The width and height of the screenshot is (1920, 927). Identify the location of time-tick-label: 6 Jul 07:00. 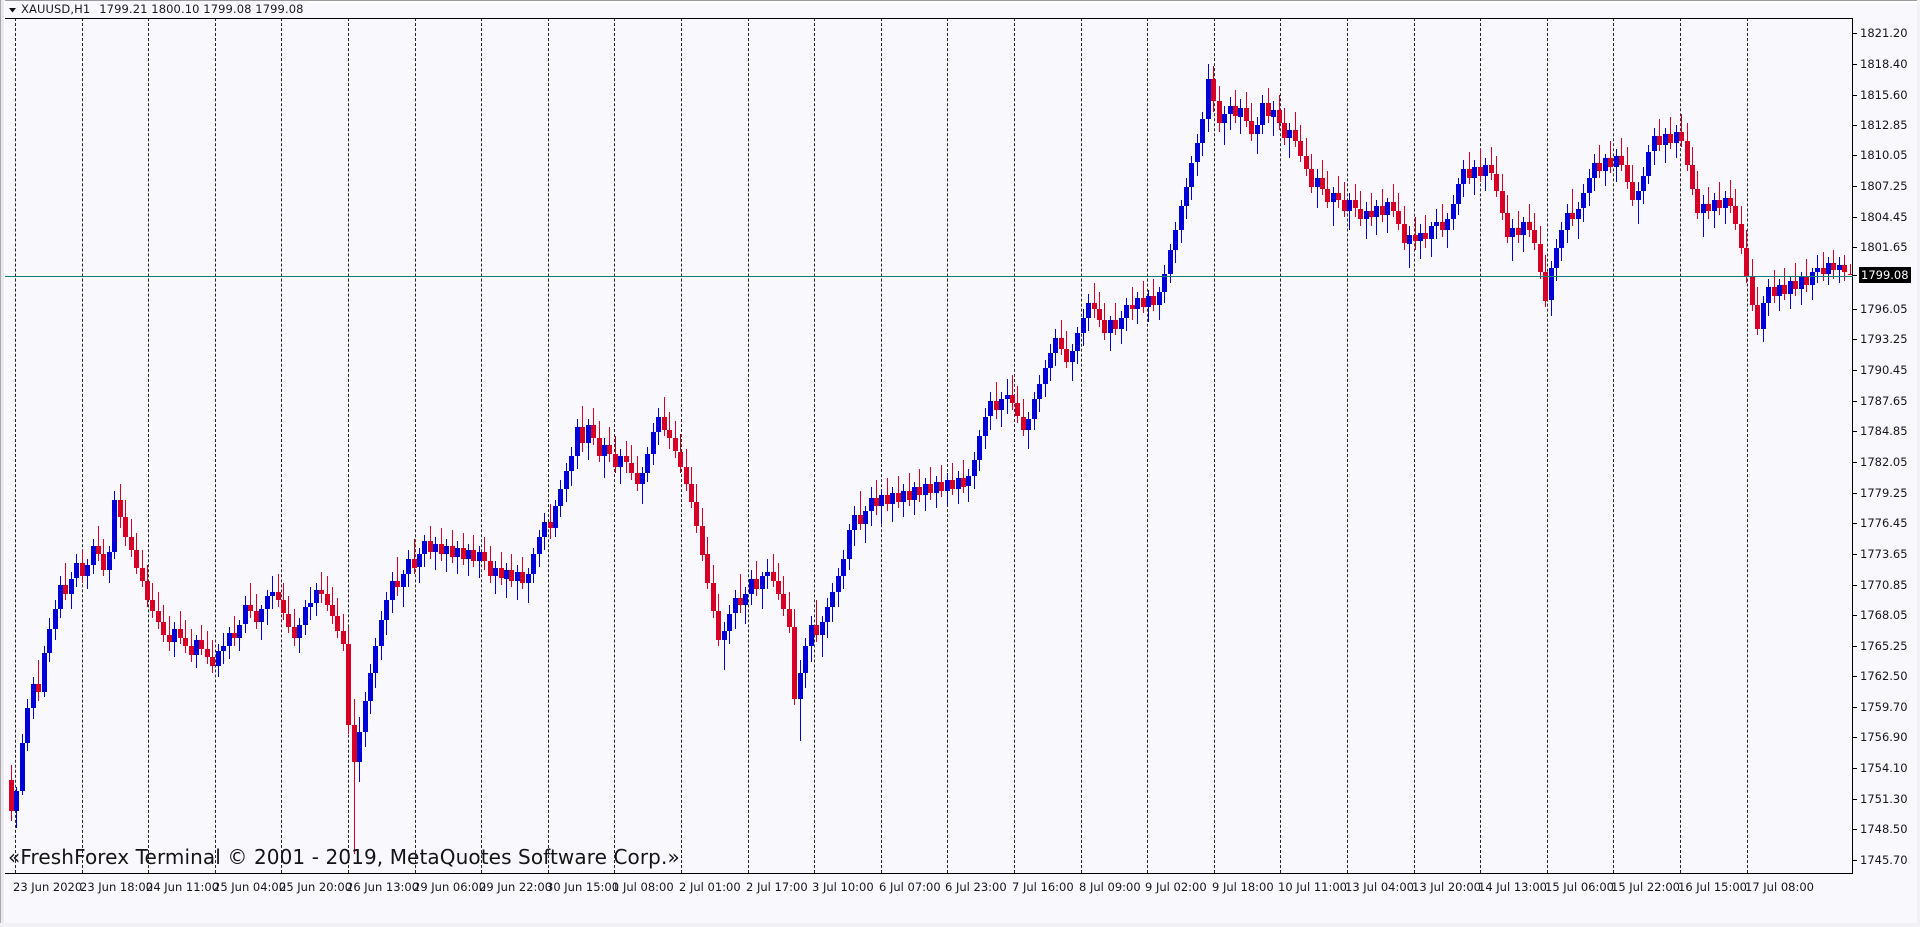
(910, 887).